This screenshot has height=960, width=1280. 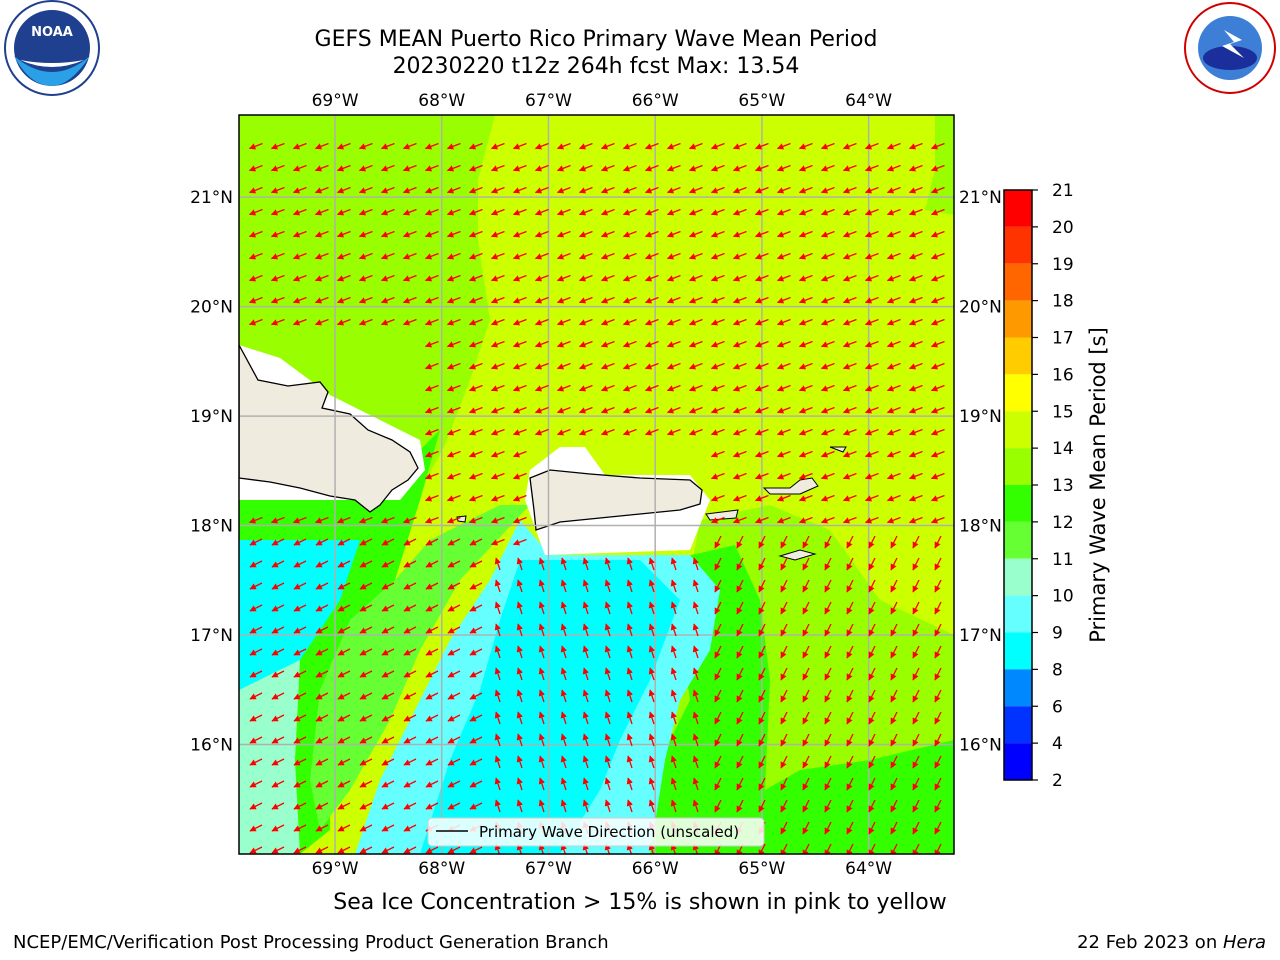 I want to click on period-field-8-west, so click(x=299, y=620).